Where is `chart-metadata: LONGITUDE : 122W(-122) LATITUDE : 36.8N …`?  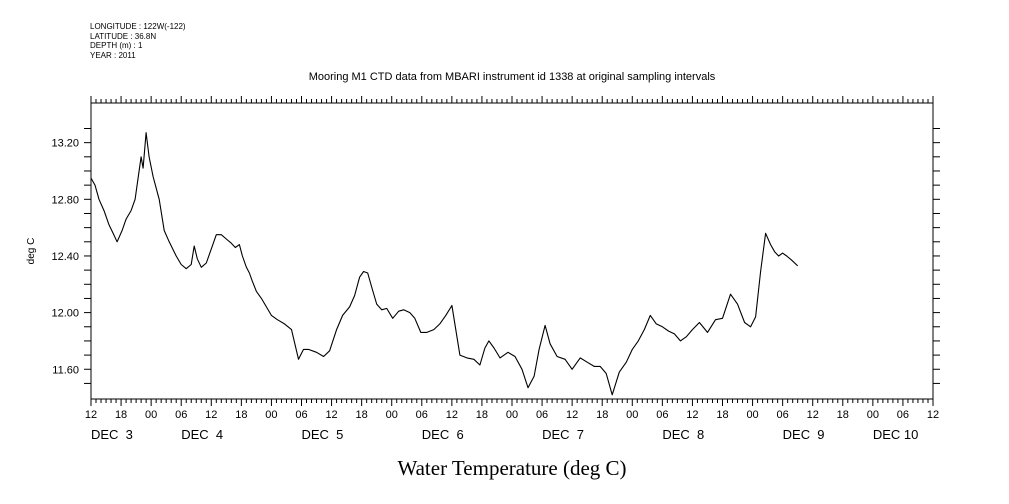
chart-metadata: LONGITUDE : 122W(-122) LATITUDE : 36.8N … is located at coordinates (138, 41).